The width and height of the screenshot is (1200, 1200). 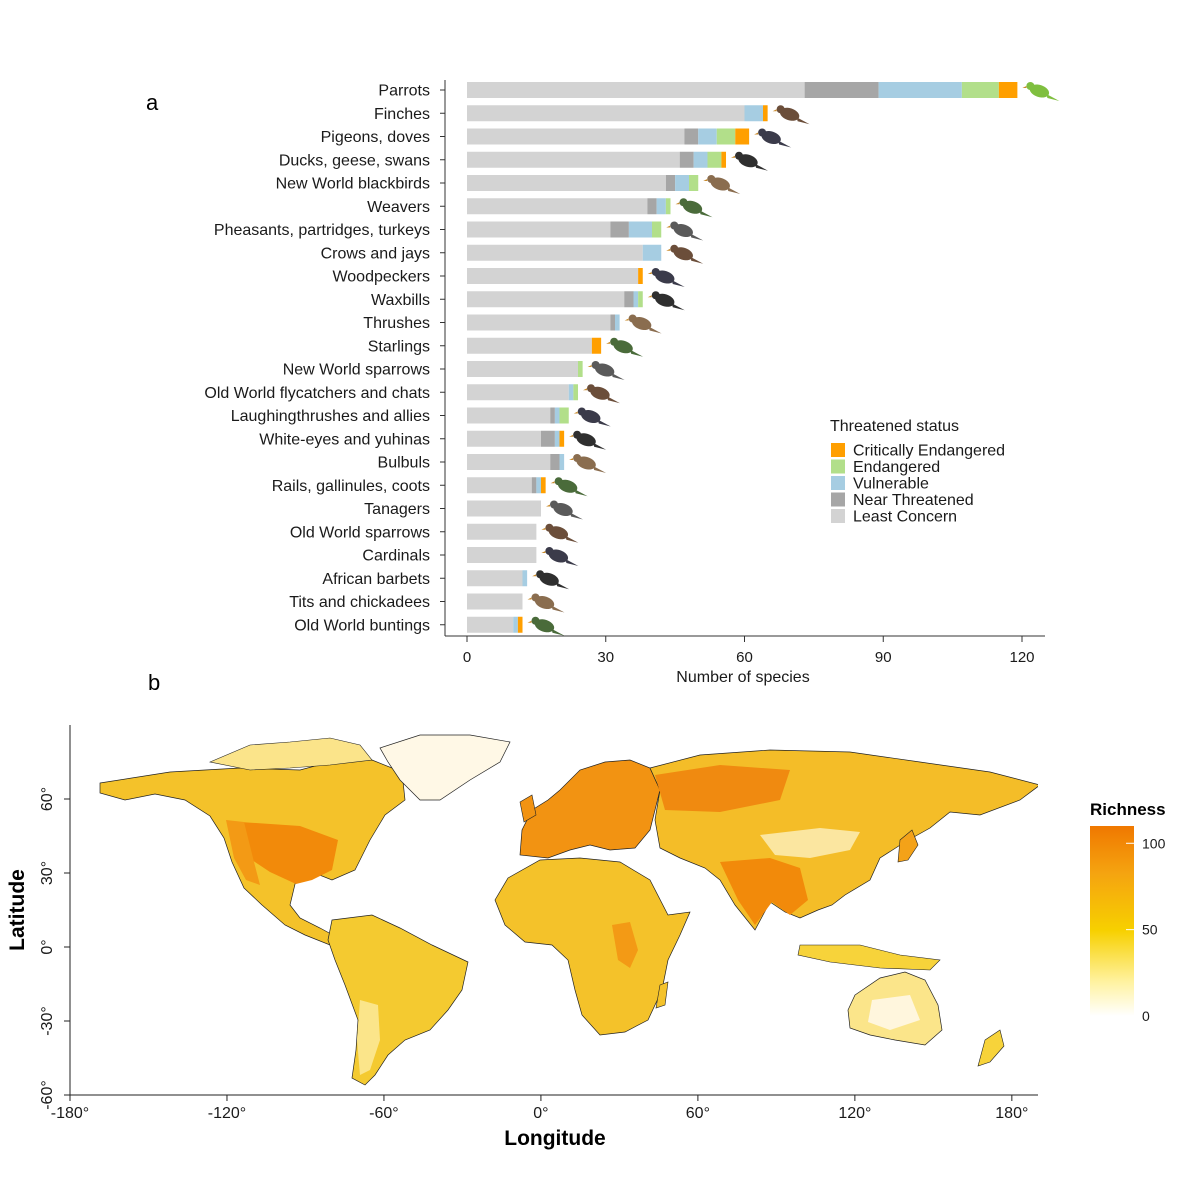 What do you see at coordinates (905, 517) in the screenshot?
I see `legend-label: Least Concern` at bounding box center [905, 517].